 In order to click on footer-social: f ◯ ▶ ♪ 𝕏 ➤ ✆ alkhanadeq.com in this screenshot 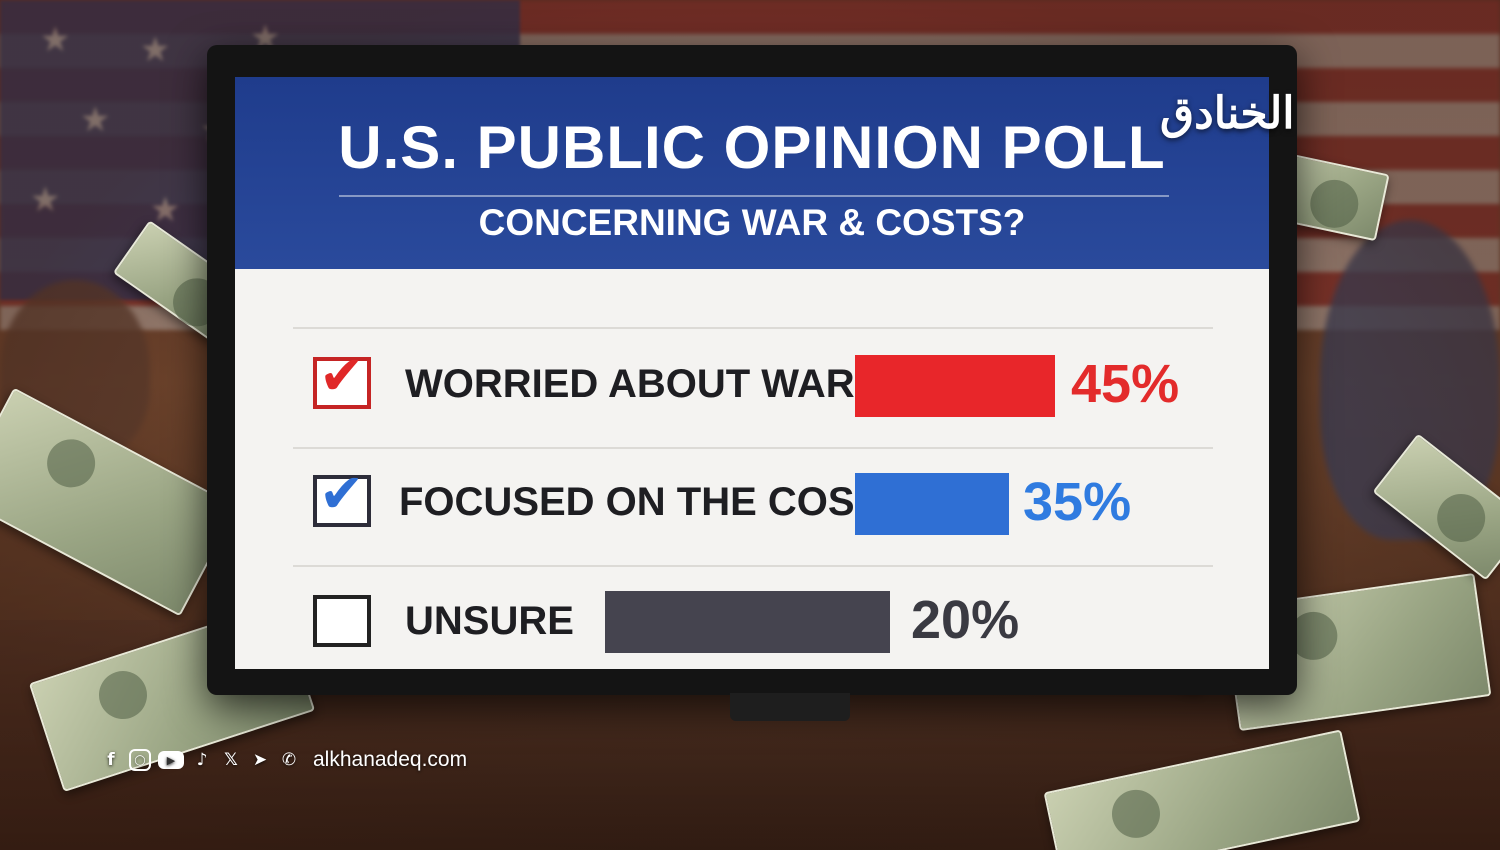, I will do `click(283, 760)`.